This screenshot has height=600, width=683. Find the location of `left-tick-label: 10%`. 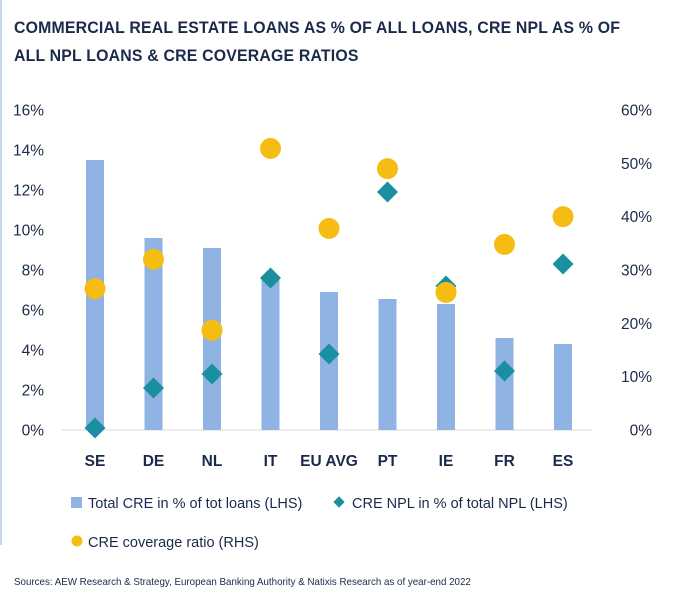

left-tick-label: 10% is located at coordinates (28, 231).